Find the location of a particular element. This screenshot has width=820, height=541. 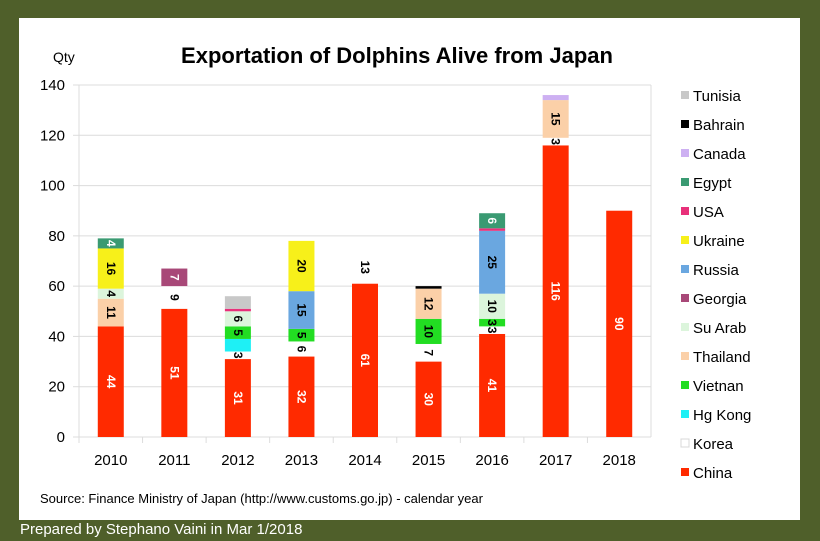

legend-label: Tunisia is located at coordinates (717, 96).